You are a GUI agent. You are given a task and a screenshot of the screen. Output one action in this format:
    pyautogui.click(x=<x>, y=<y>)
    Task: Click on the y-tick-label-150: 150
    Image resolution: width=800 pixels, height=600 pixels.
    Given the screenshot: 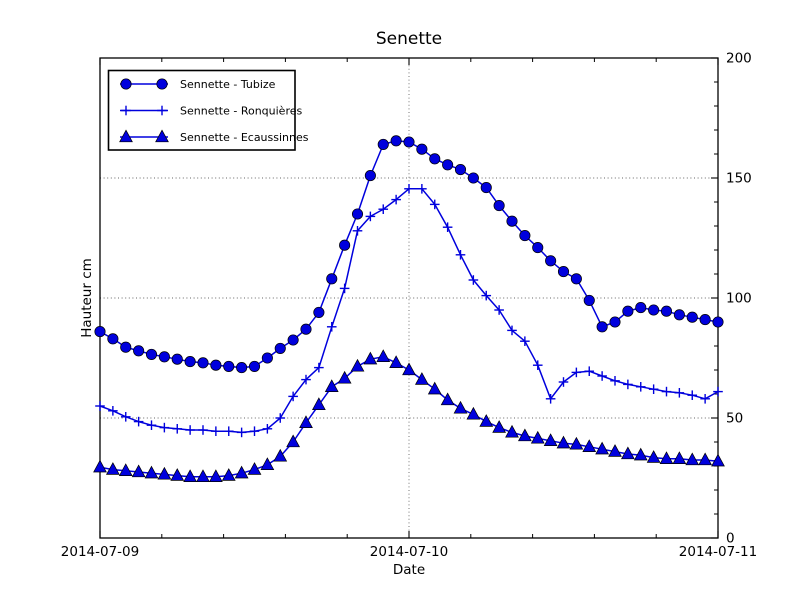 What is the action you would take?
    pyautogui.click(x=739, y=179)
    